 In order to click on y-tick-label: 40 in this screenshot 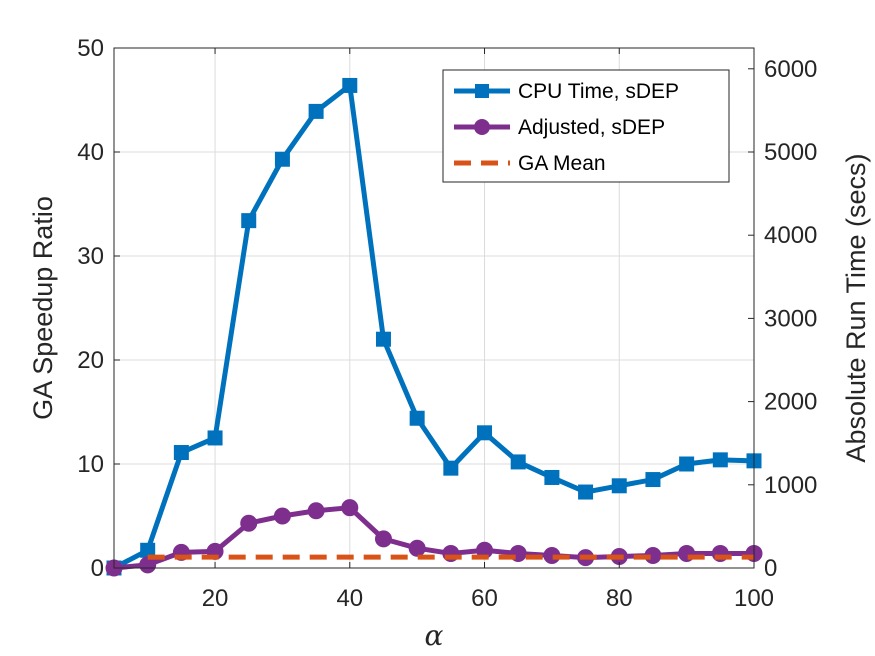, I will do `click(90, 152)`.